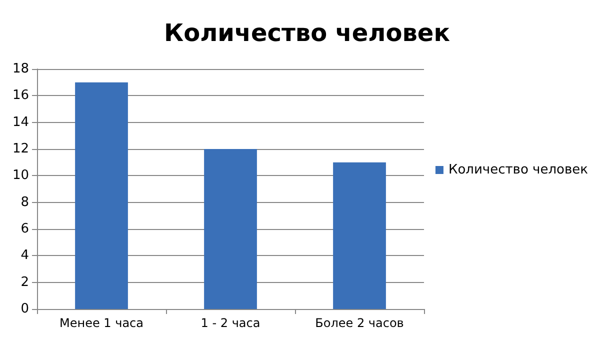  Describe the element at coordinates (24, 202) in the screenshot. I see `y-tick-label: 8` at that location.